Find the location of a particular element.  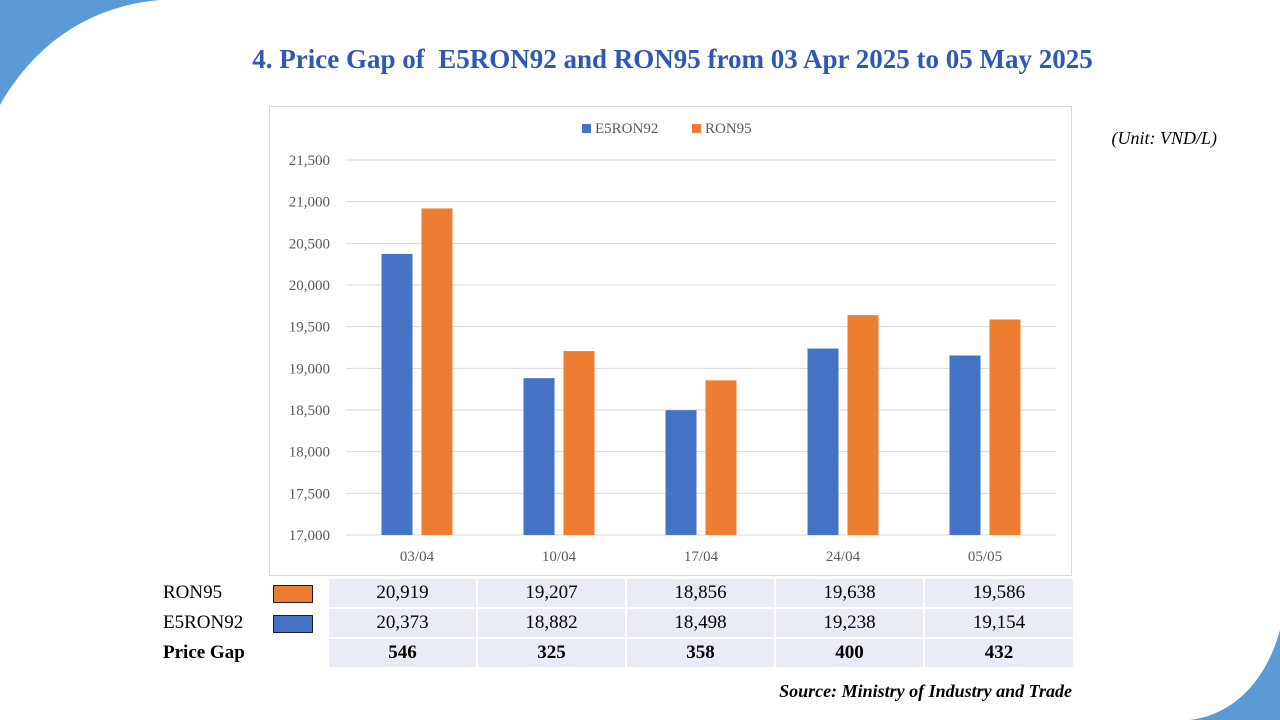

legend-label-e5ron92: E5RON92 is located at coordinates (626, 129).